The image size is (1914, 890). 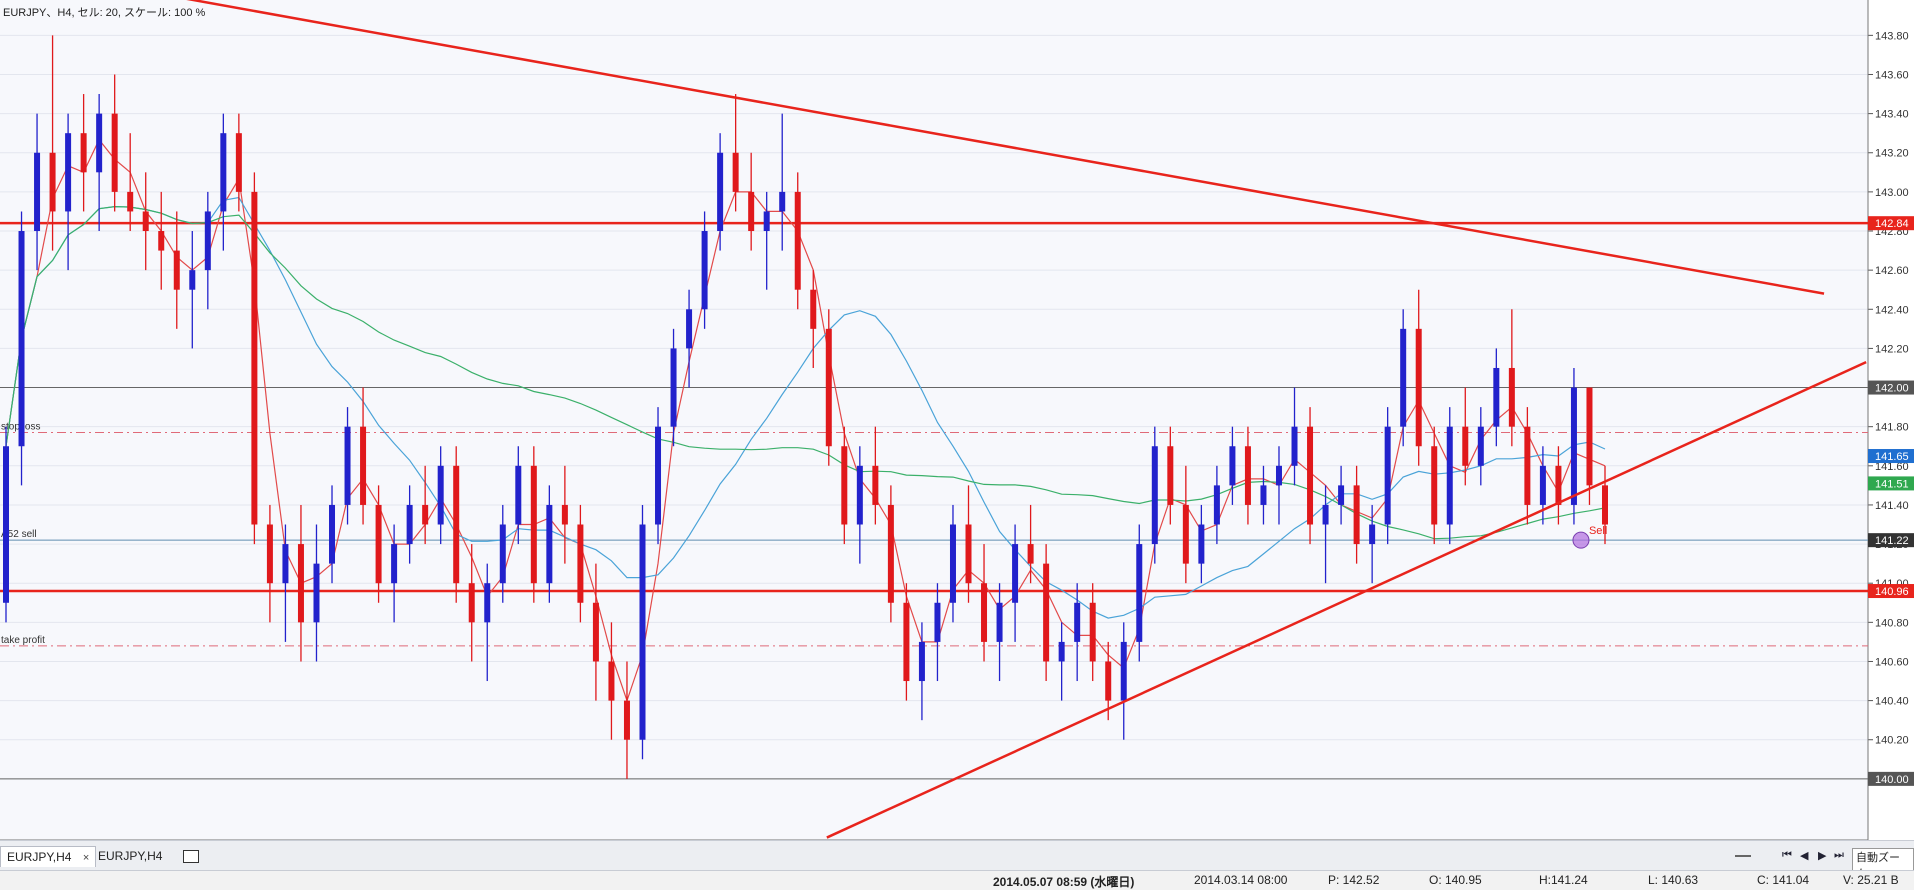 I want to click on price-label-text: 142.00, so click(x=1892, y=389).